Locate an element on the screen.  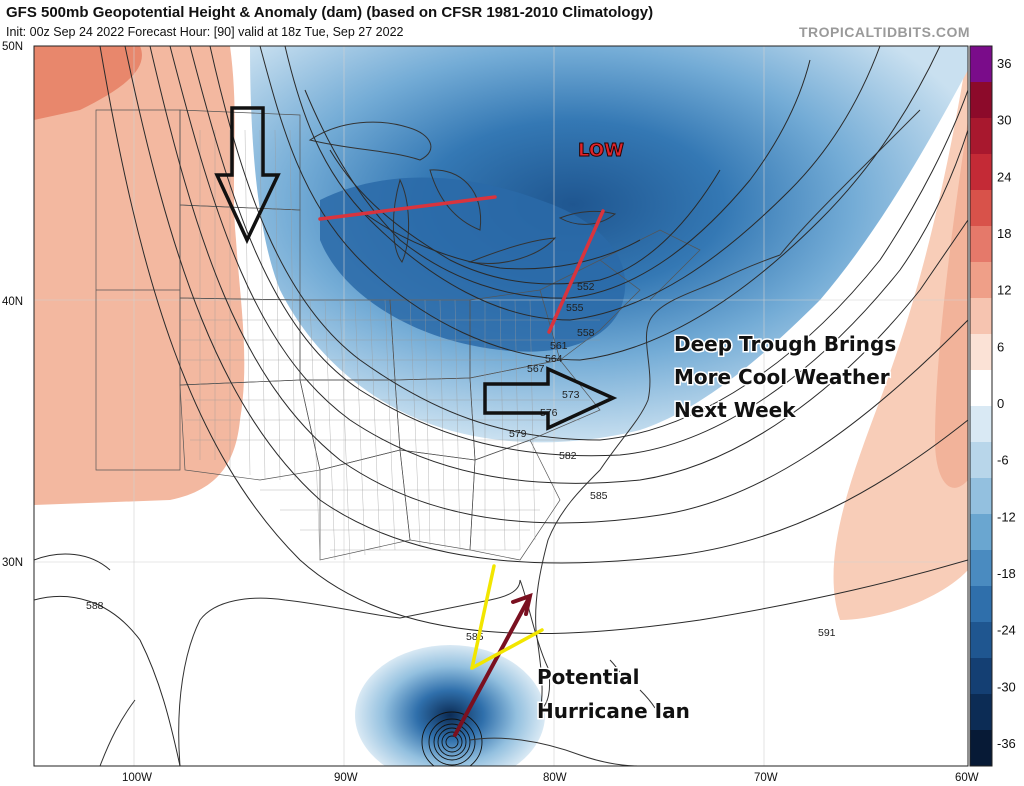
lat-label-50n: 50N is located at coordinates (12, 47).